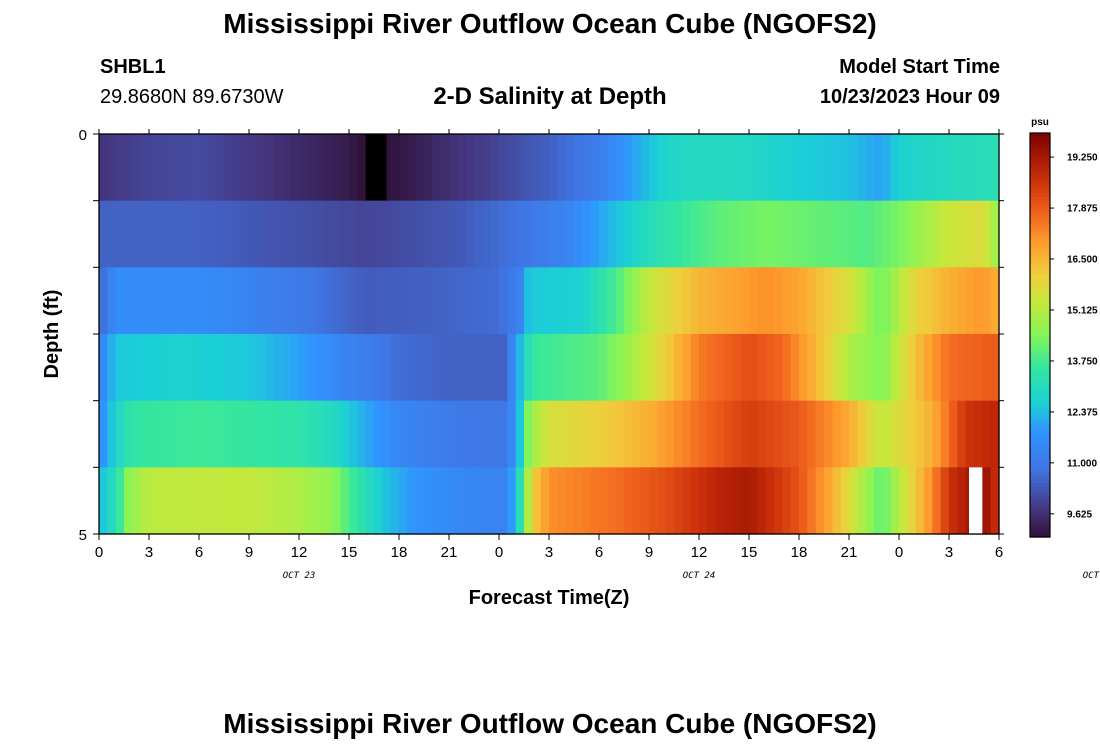  Describe the element at coordinates (399, 552) in the screenshot. I see `x-tick-label: 18` at that location.